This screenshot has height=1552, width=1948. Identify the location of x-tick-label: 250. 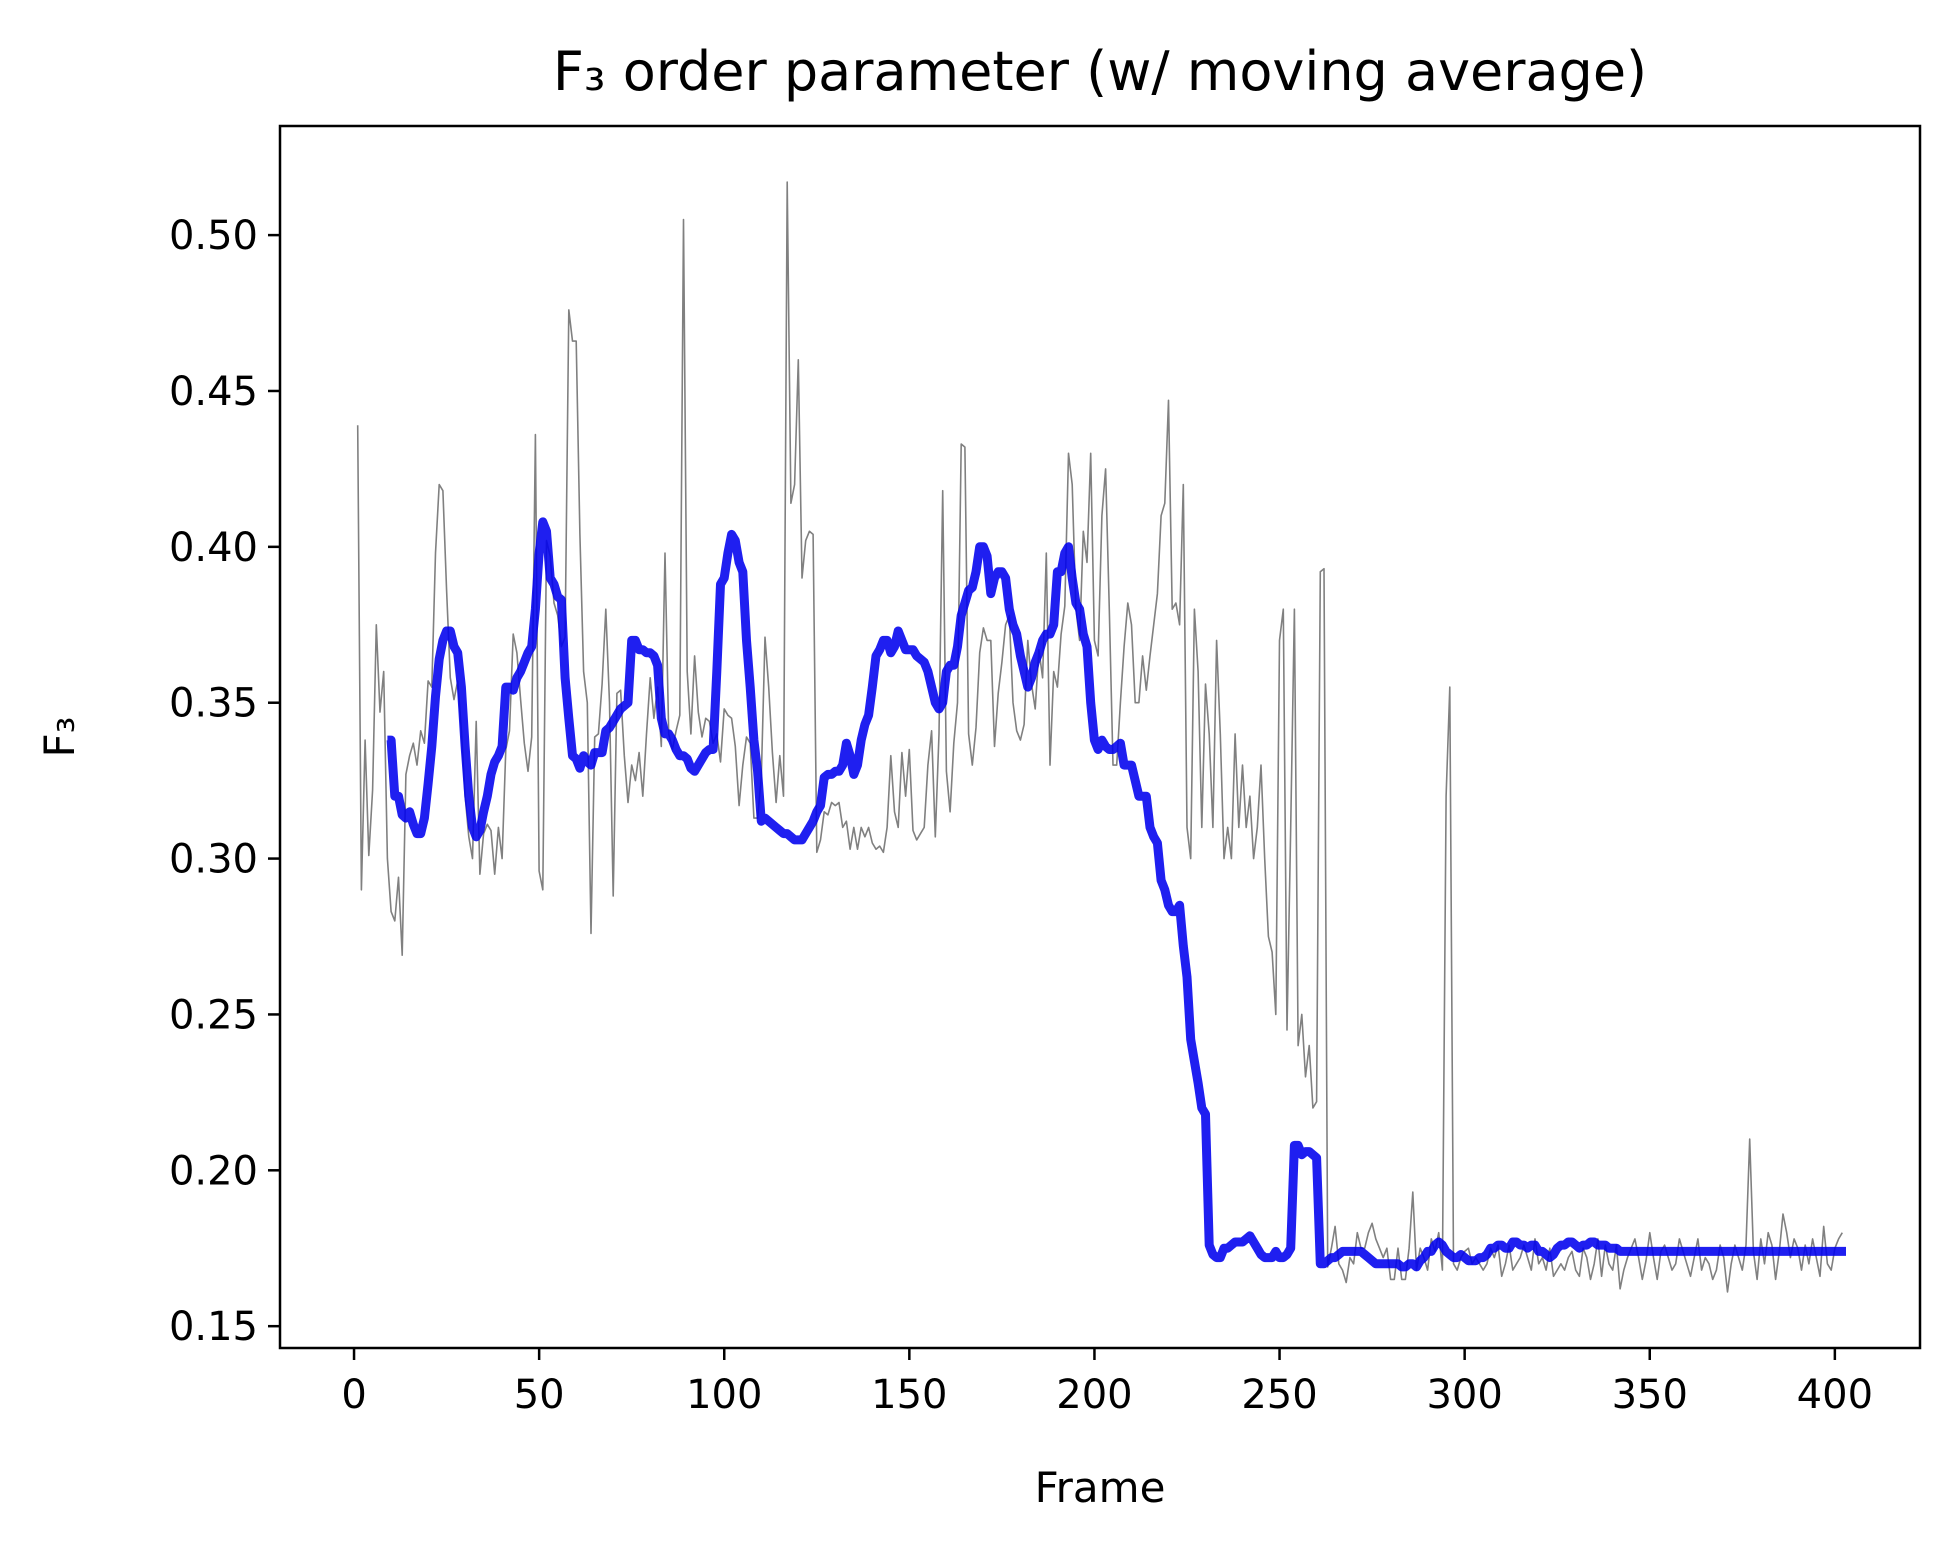
(1279, 1395).